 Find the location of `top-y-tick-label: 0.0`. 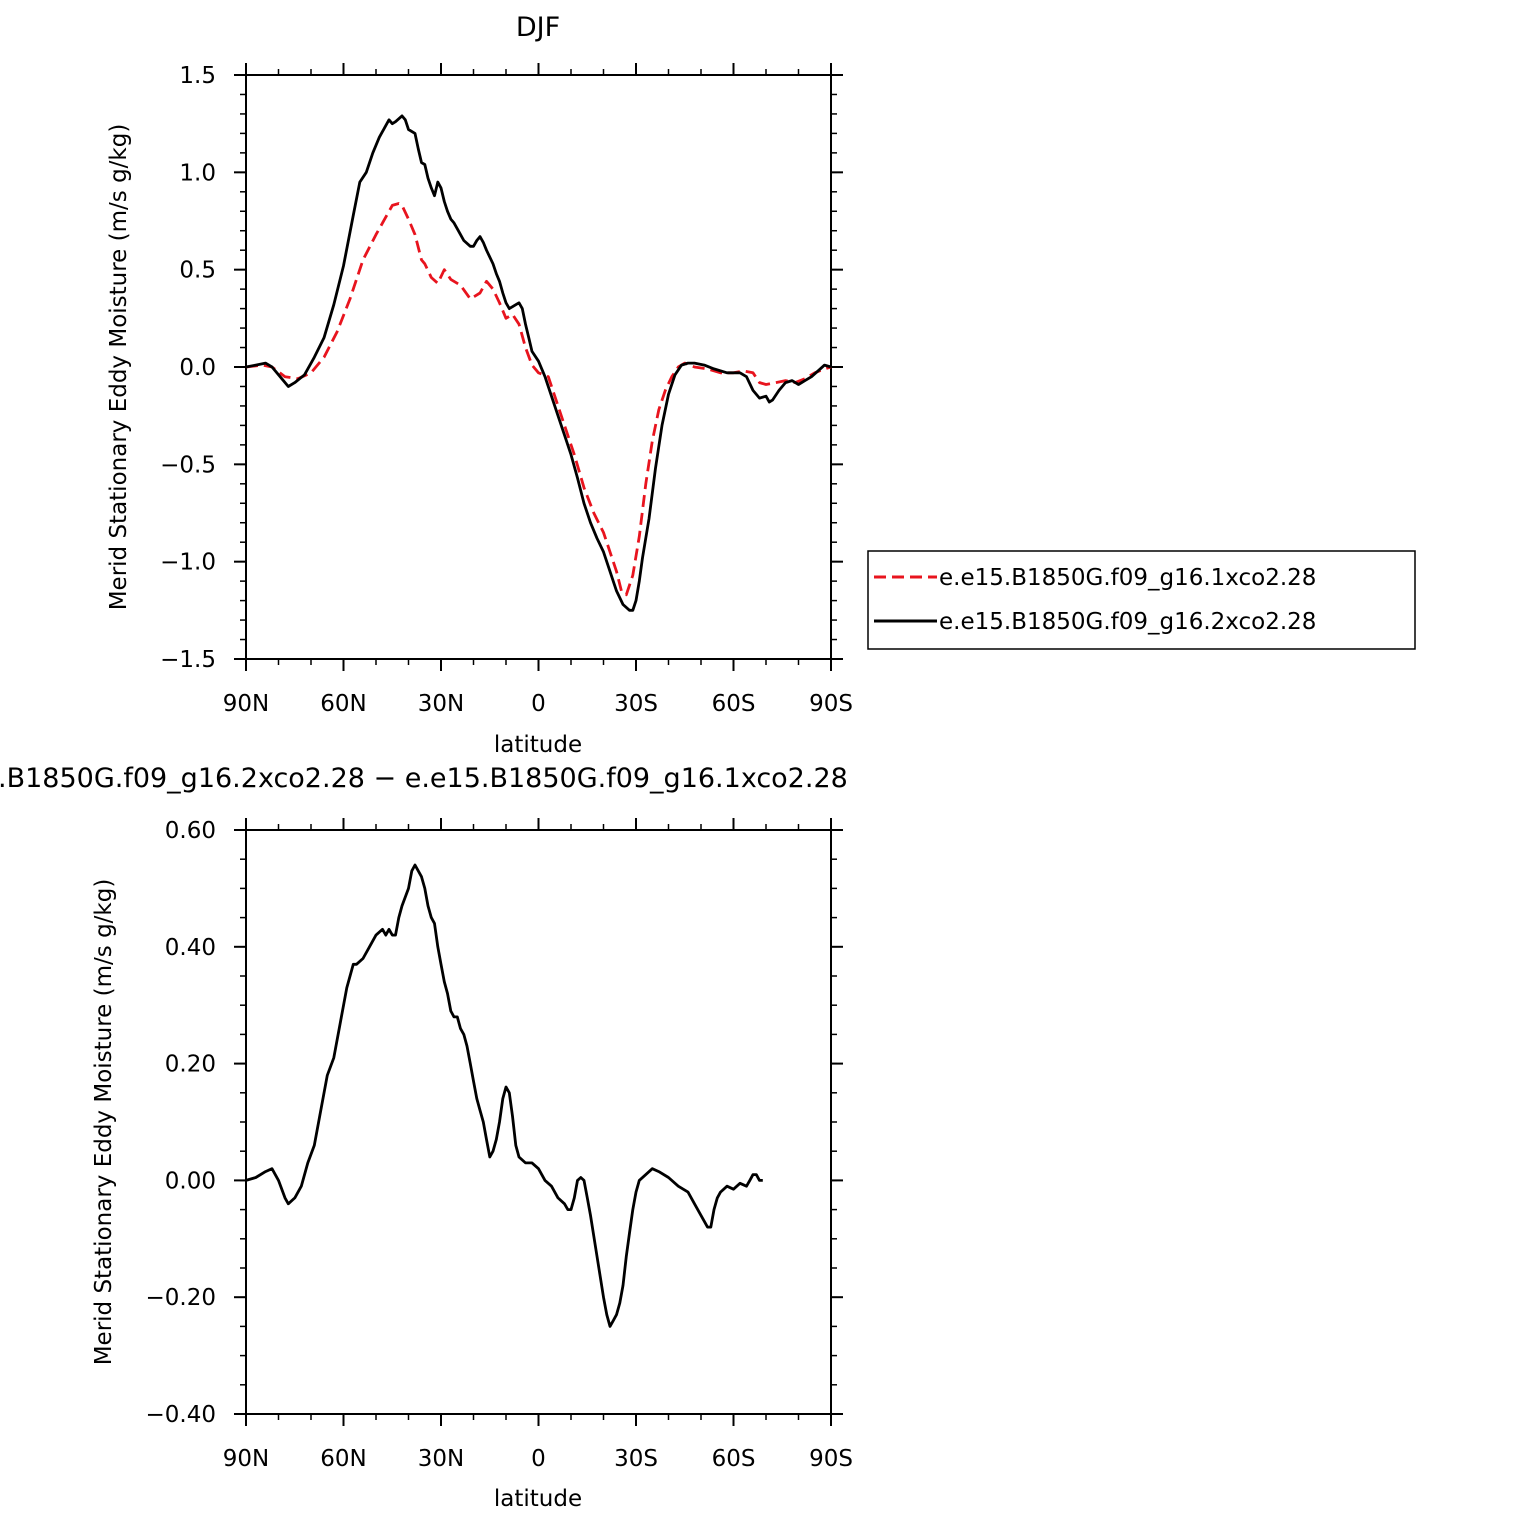

top-y-tick-label: 0.0 is located at coordinates (197, 368).